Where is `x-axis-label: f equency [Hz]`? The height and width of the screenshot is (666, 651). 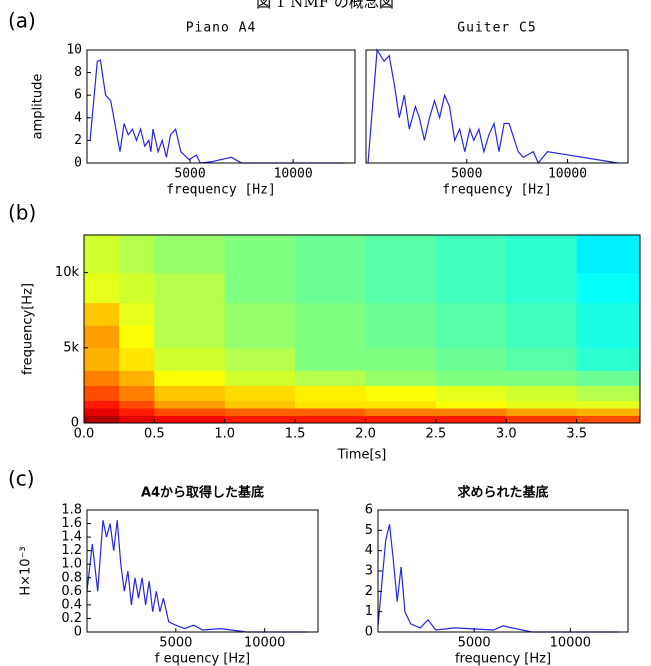
x-axis-label: f equency [Hz] is located at coordinates (202, 659).